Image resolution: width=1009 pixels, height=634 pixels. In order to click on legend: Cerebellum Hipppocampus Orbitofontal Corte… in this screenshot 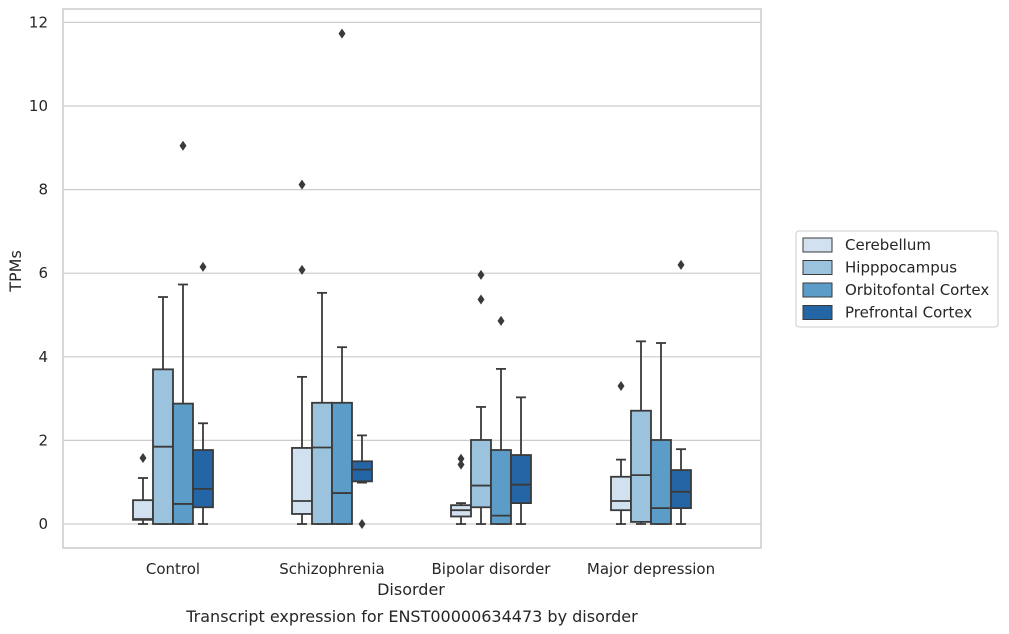, I will do `click(897, 279)`.